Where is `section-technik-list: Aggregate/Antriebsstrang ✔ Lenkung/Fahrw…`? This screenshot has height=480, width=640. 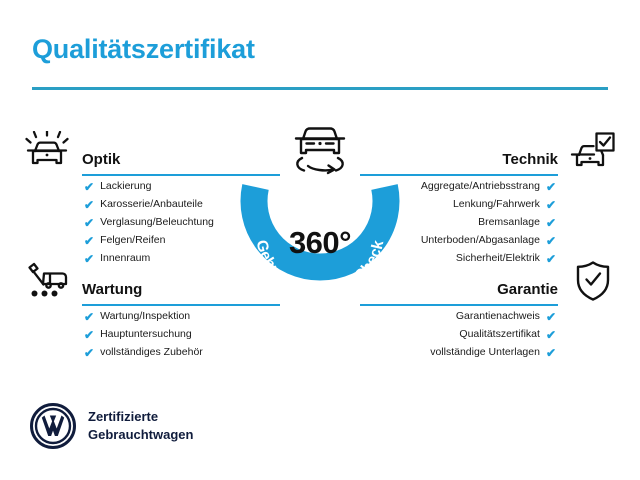 section-technik-list: Aggregate/Antriebsstrang ✔ Lenkung/Fahrw… is located at coordinates (490, 223).